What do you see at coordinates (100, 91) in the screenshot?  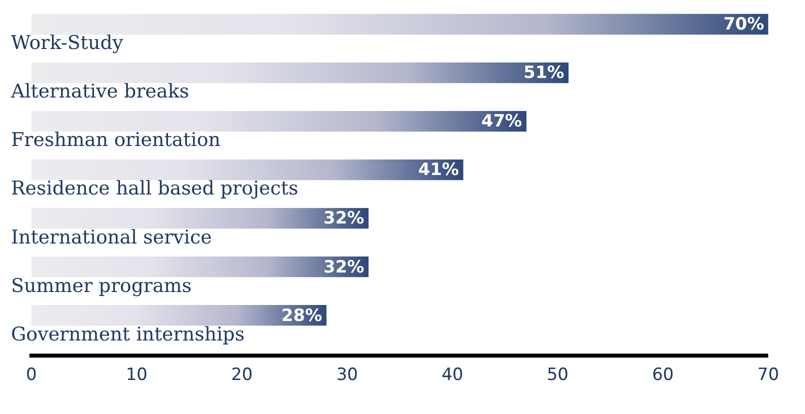 I see `y-tick-label: Alternative breaks` at bounding box center [100, 91].